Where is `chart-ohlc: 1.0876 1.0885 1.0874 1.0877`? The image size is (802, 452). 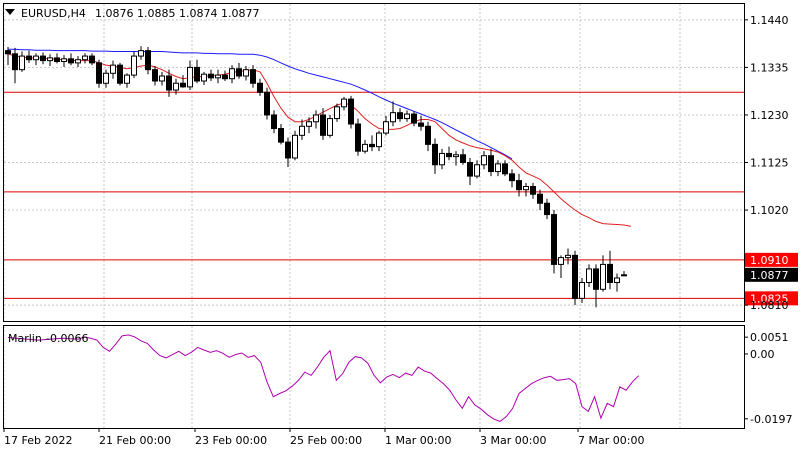 chart-ohlc: 1.0876 1.0885 1.0874 1.0877 is located at coordinates (177, 13).